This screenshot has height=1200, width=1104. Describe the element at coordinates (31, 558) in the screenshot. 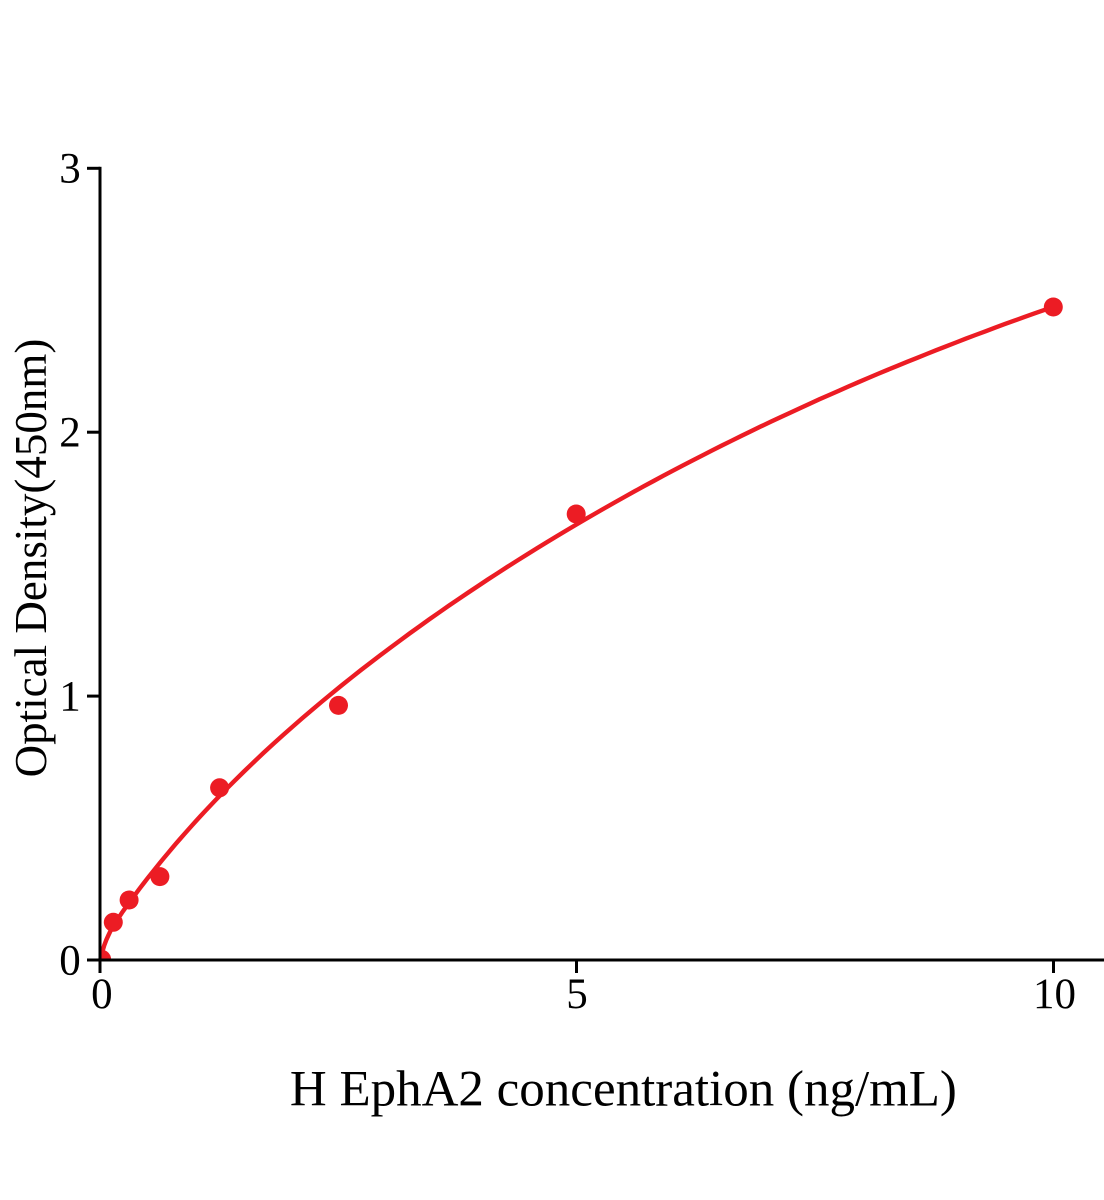

I see `svg-text: Optical Density(450nm)` at that location.